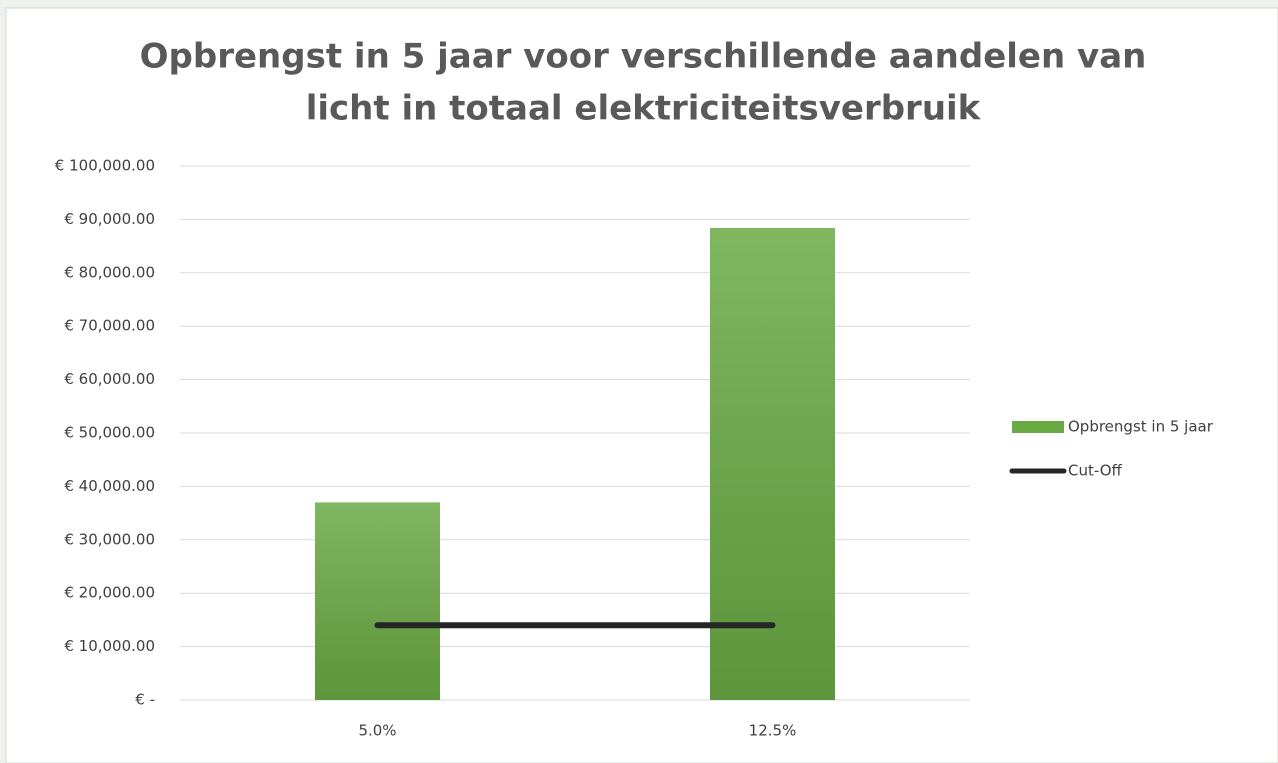 This screenshot has width=1278, height=763. Describe the element at coordinates (1038, 427) in the screenshot. I see `legend-swatch` at that location.